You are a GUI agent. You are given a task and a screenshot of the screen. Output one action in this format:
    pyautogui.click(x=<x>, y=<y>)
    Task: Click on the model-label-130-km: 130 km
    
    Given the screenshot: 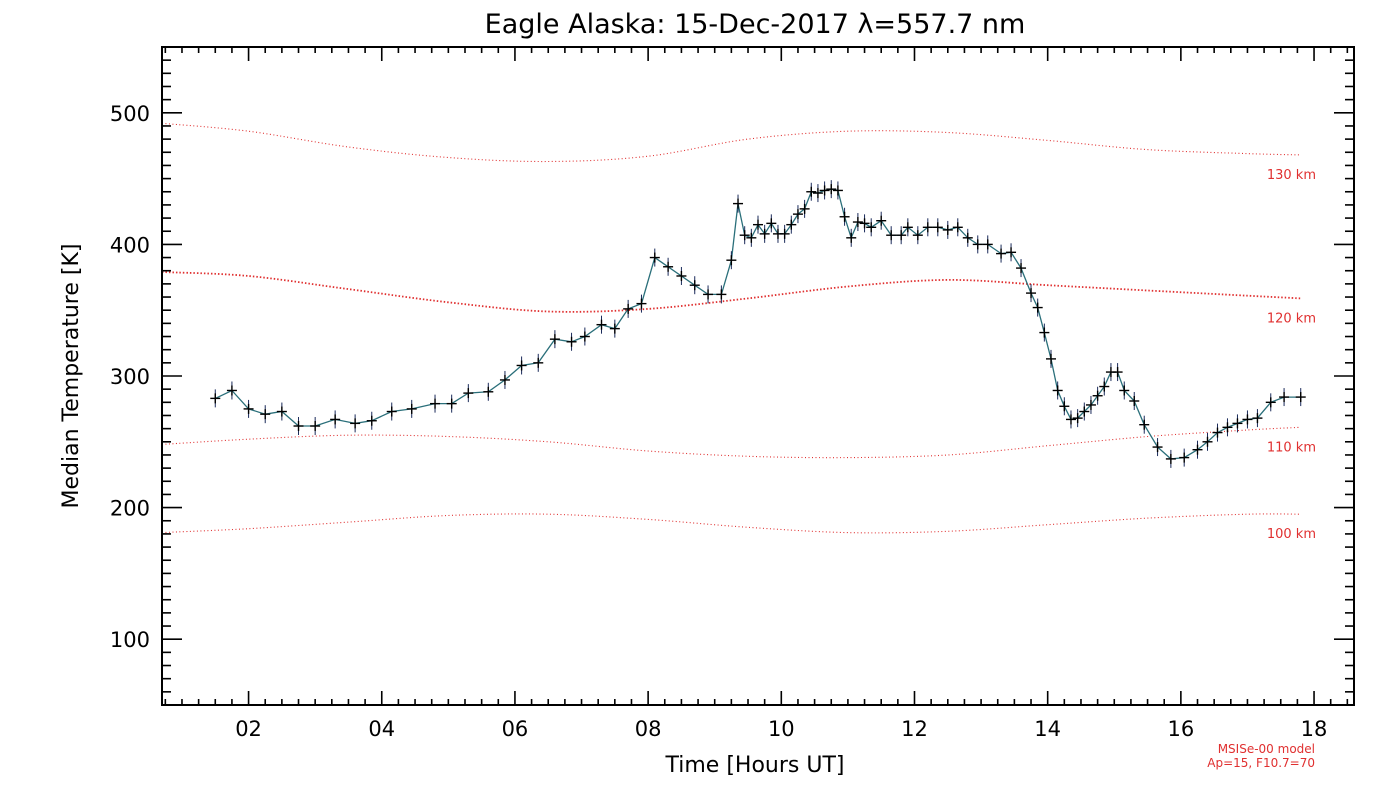 What is the action you would take?
    pyautogui.click(x=1291, y=175)
    